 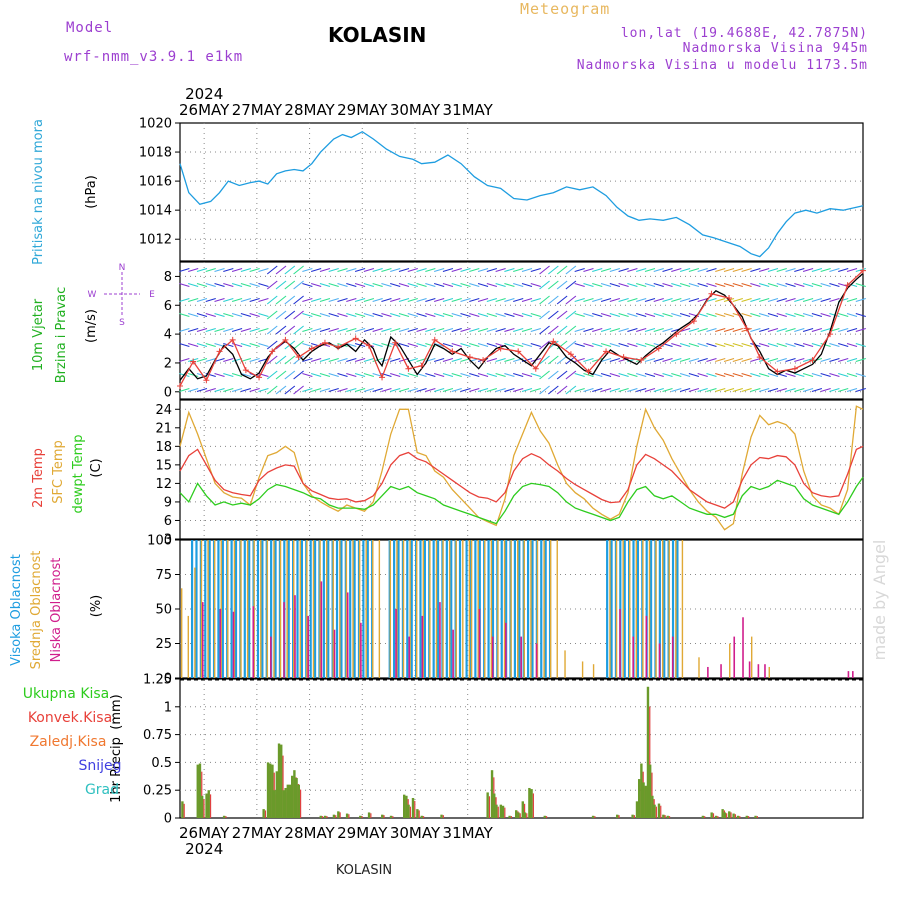 I want to click on top-day-label: 31MAY, so click(x=468, y=110).